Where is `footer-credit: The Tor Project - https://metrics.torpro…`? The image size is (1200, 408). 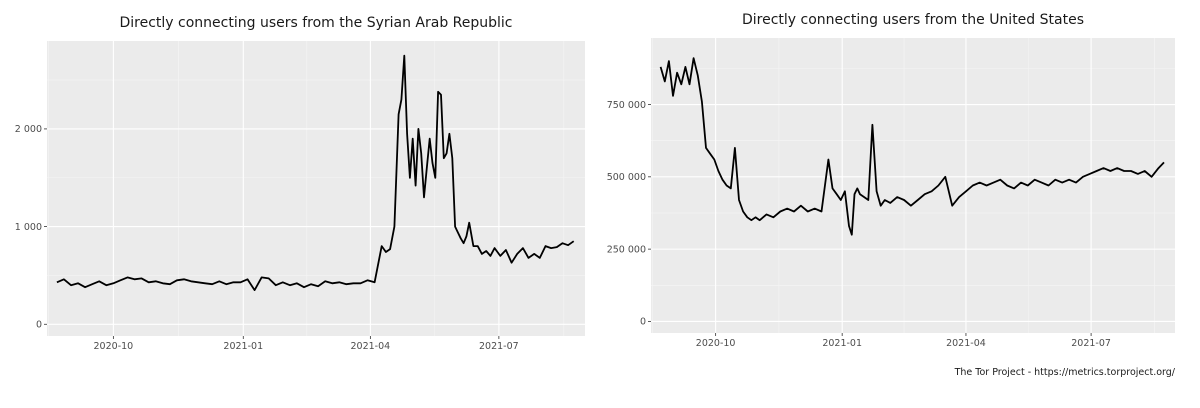 footer-credit: The Tor Project - https://metrics.torpro… is located at coordinates (1065, 372).